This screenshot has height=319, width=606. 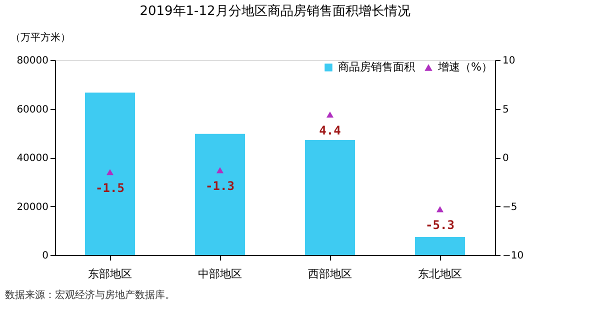 What do you see at coordinates (330, 131) in the screenshot?
I see `data-label: 4.4` at bounding box center [330, 131].